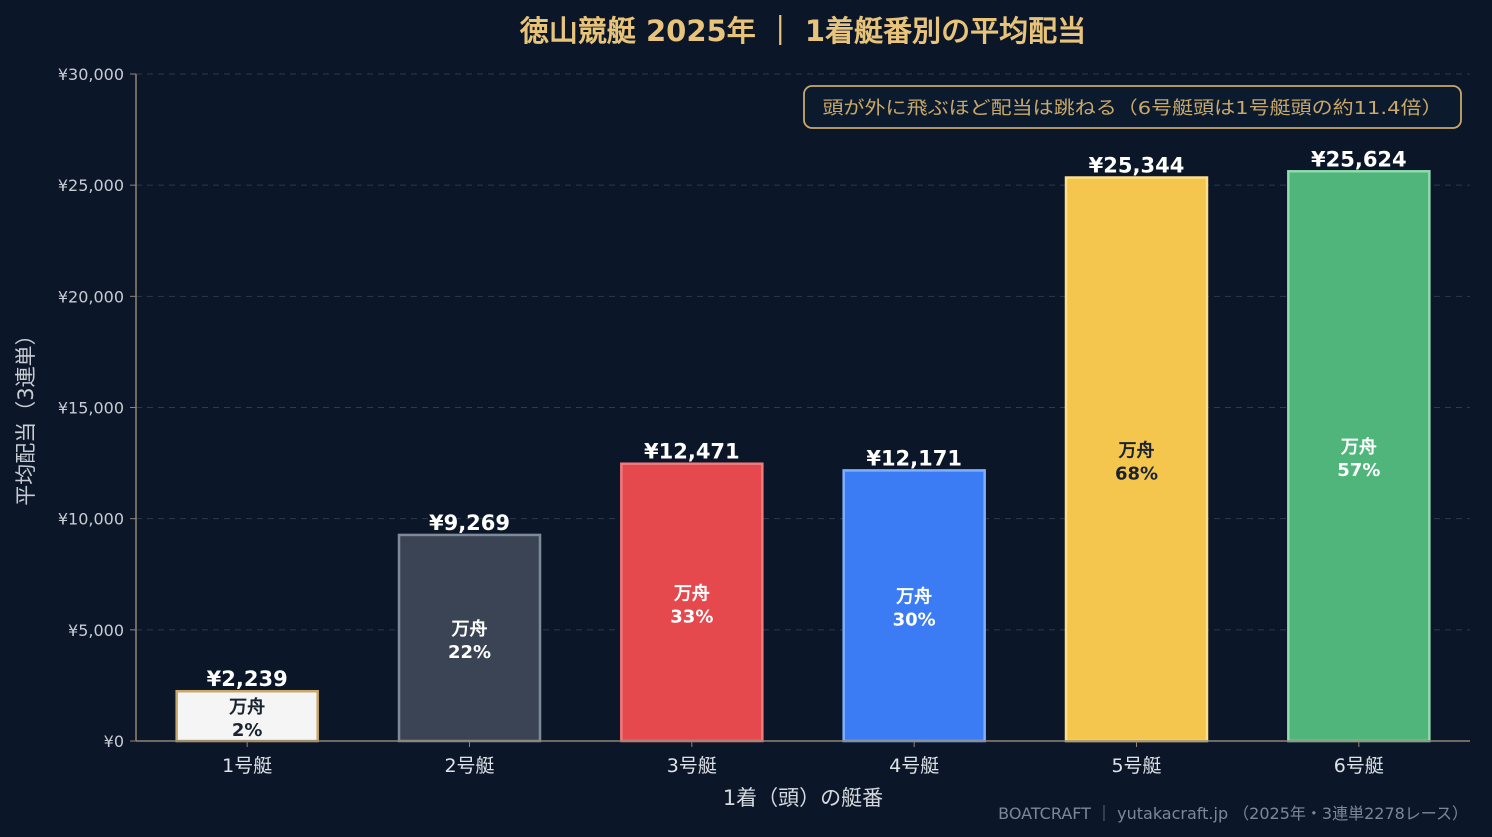 The image size is (1492, 837). What do you see at coordinates (692, 452) in the screenshot?
I see `bar-value-label: ¥12,471` at bounding box center [692, 452].